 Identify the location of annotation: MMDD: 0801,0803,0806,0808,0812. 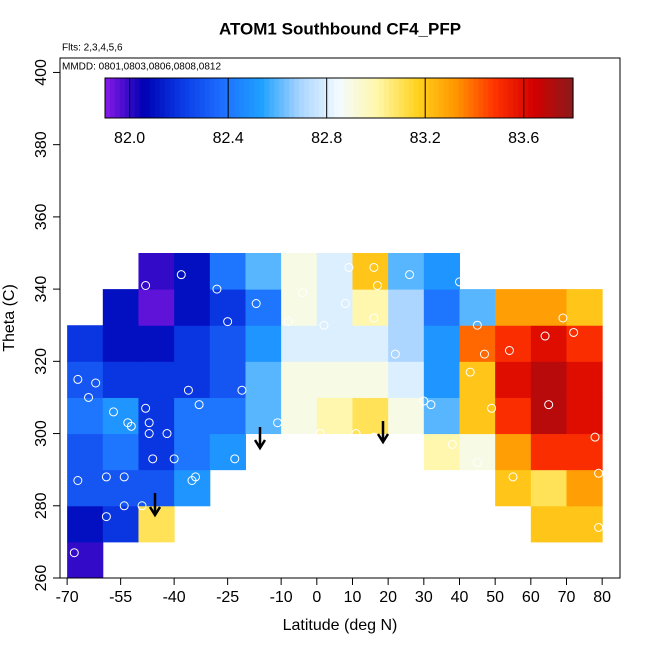
(141, 67).